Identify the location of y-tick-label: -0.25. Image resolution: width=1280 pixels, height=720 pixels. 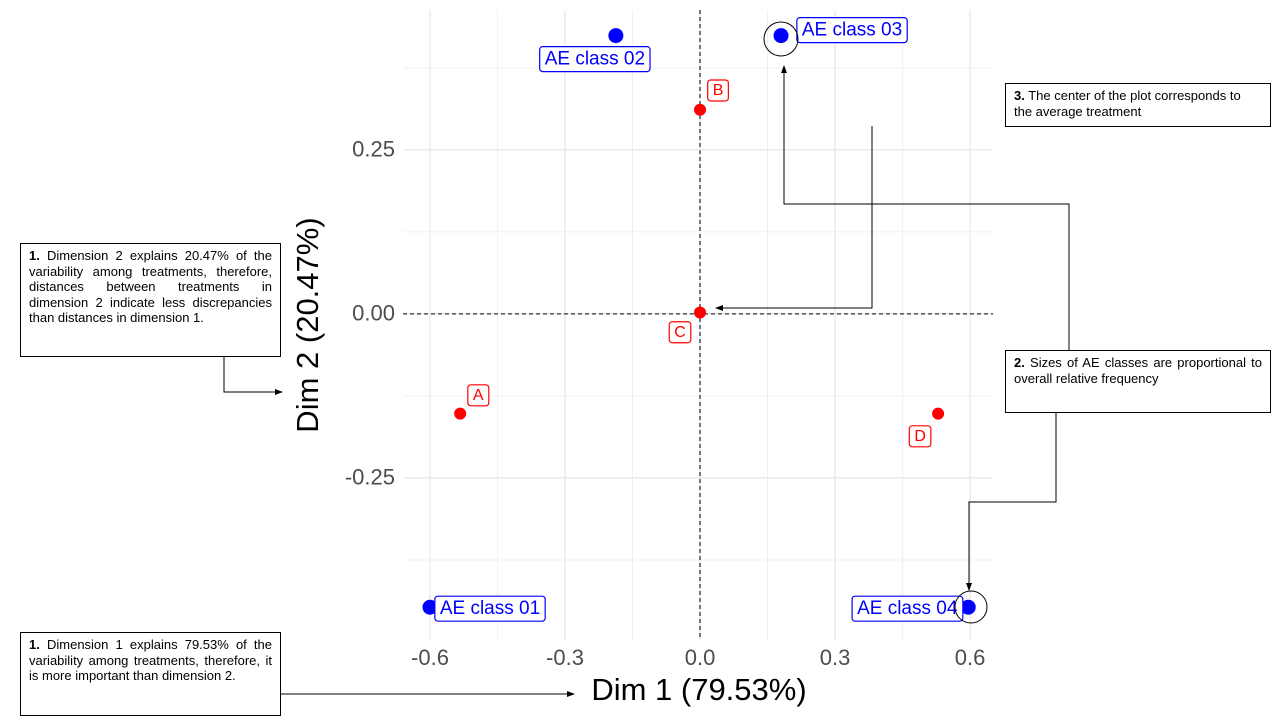
(370, 477).